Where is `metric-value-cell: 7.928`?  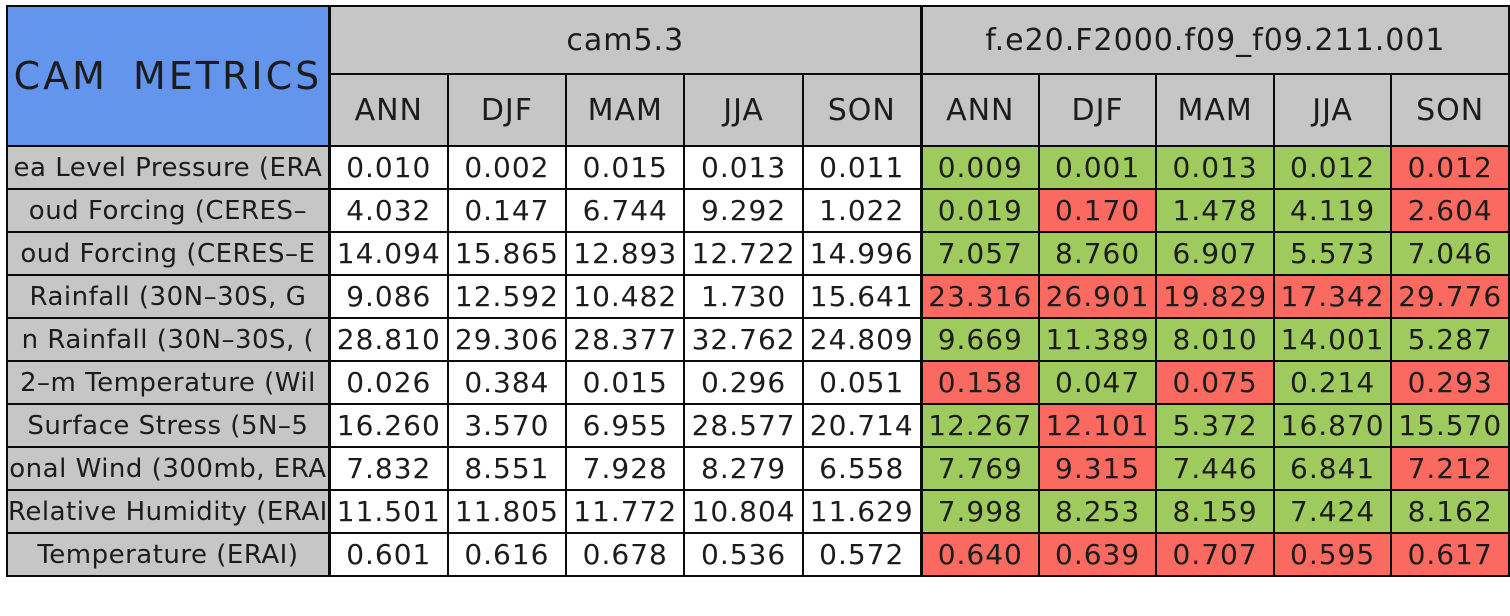
metric-value-cell: 7.928 is located at coordinates (625, 468).